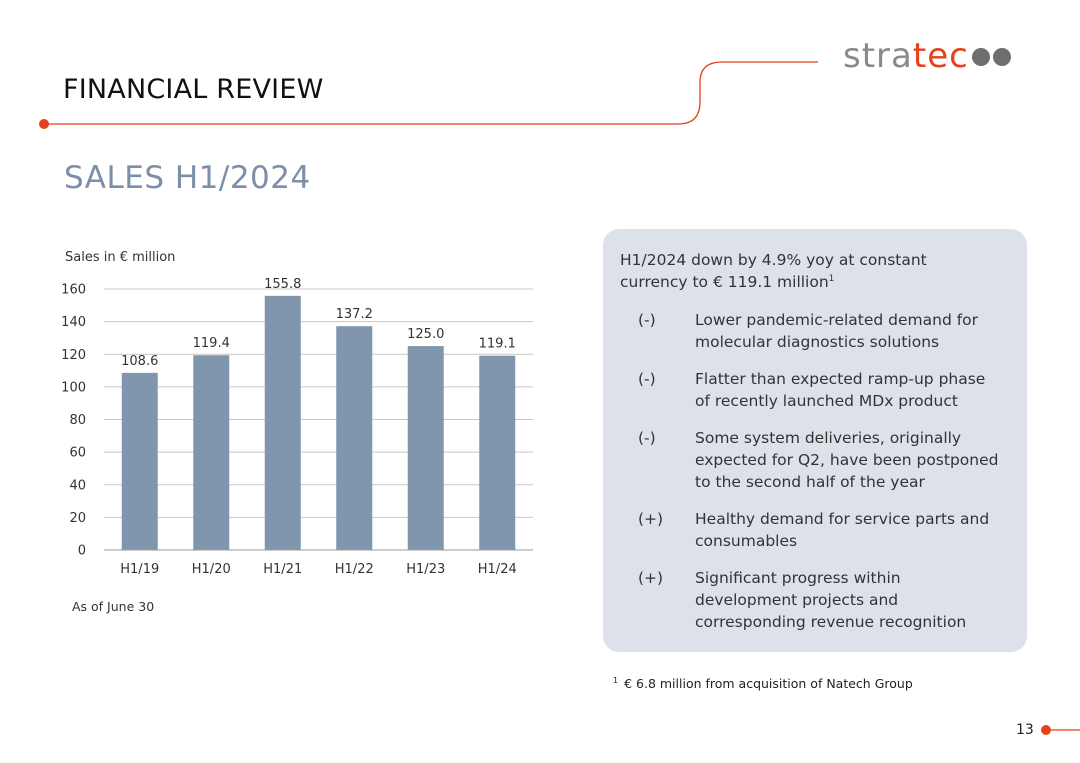  Describe the element at coordinates (77, 420) in the screenshot. I see `y-tick-label: 80` at that location.